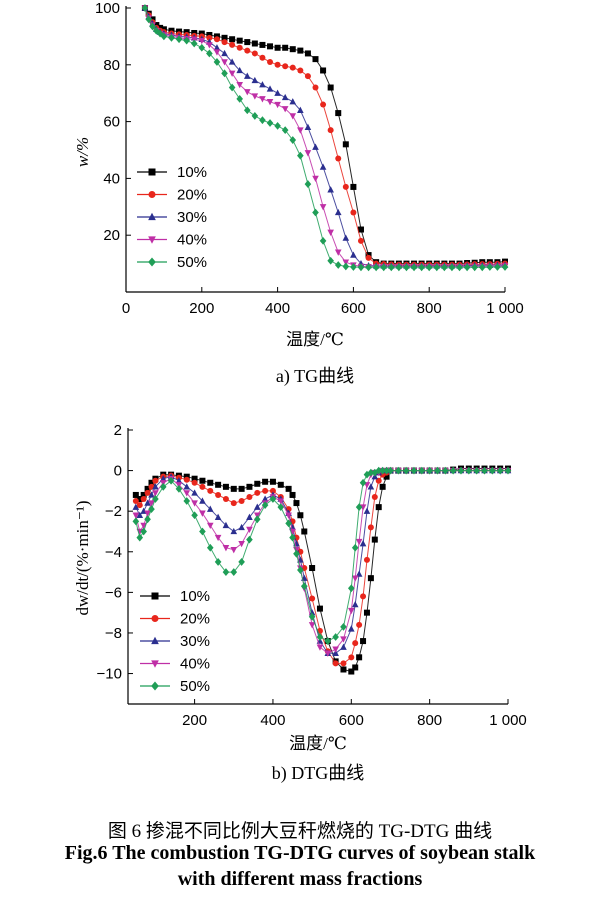 Image resolution: width=600 pixels, height=904 pixels. What do you see at coordinates (315, 376) in the screenshot?
I see `tg-subtitle: a) TG曲线` at bounding box center [315, 376].